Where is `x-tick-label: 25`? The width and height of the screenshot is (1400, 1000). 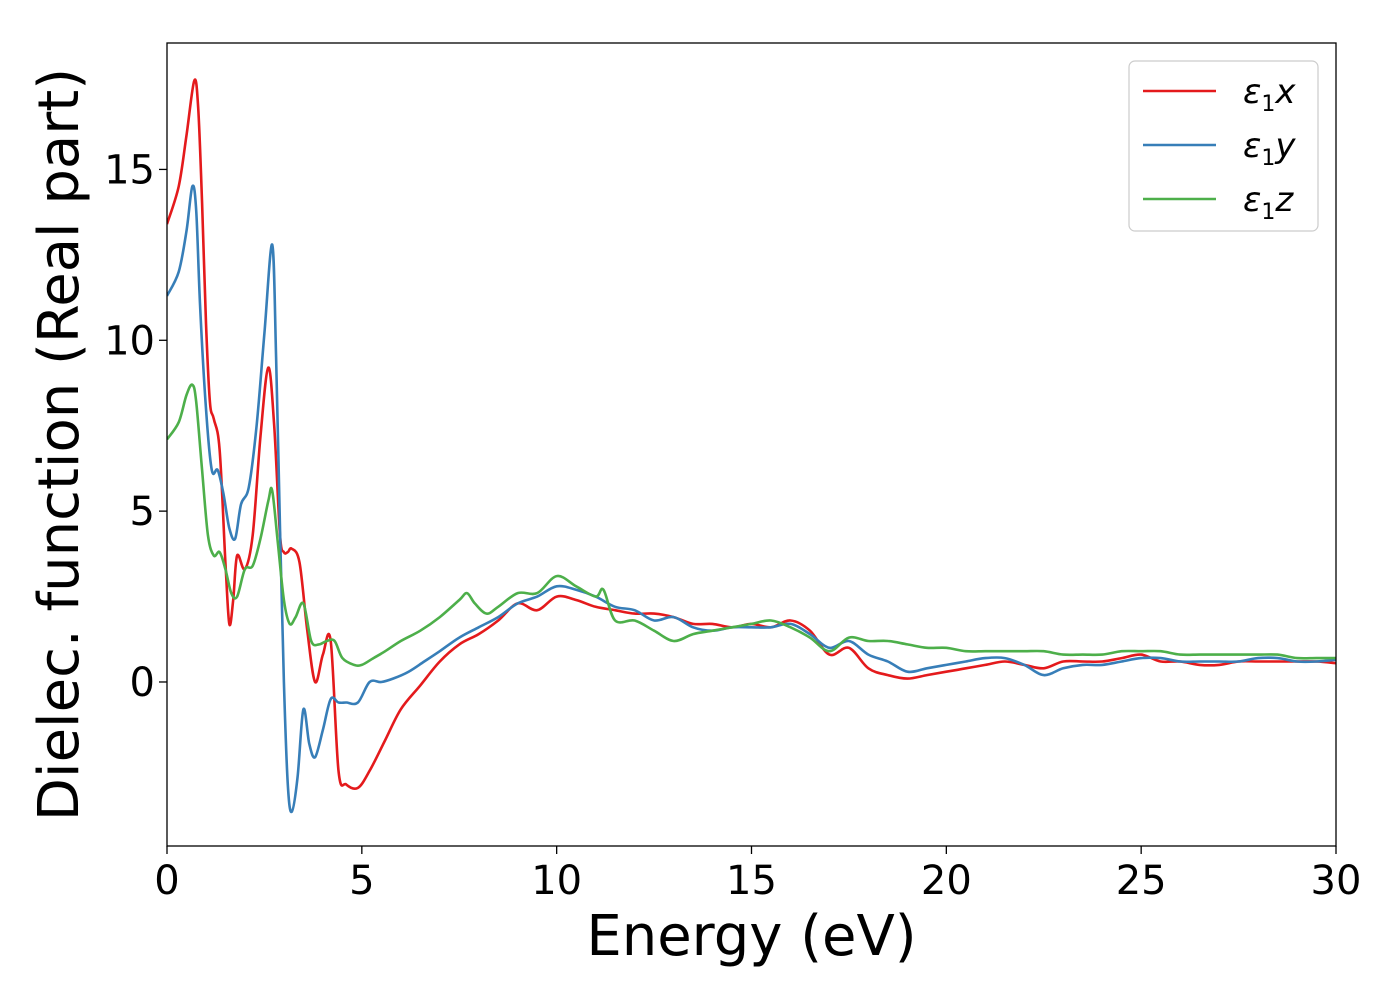
x-tick-label: 25 is located at coordinates (1141, 881).